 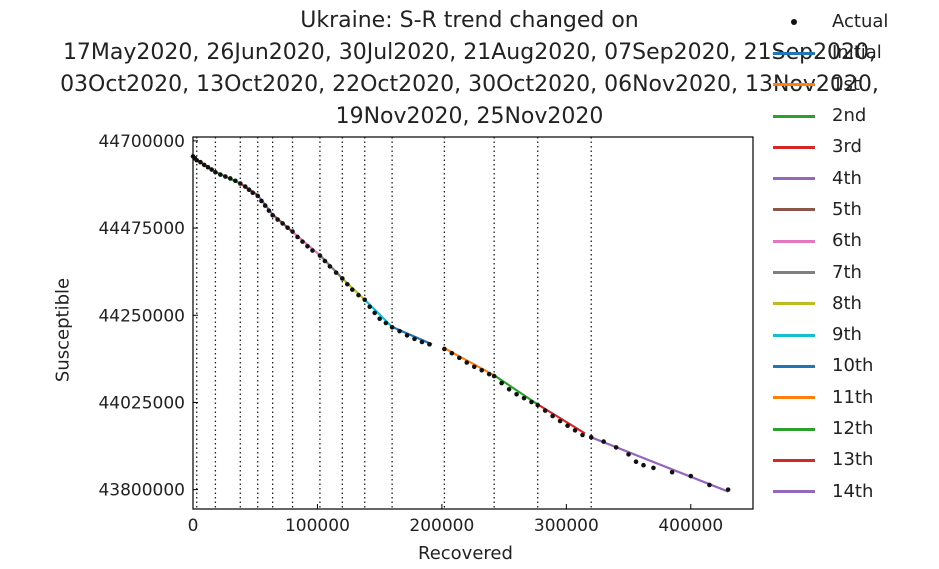 I want to click on legend-label-14: 13th, so click(x=853, y=460).